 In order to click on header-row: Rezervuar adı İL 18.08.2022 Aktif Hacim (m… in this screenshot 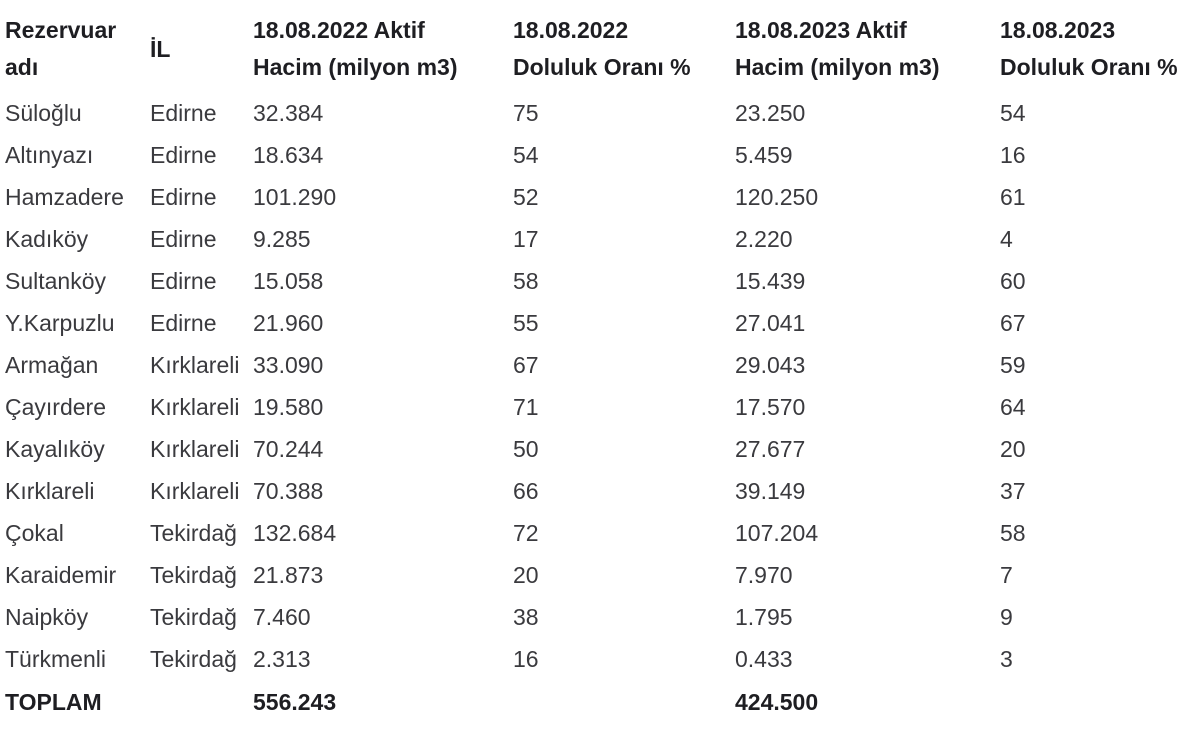, I will do `click(602, 49)`.